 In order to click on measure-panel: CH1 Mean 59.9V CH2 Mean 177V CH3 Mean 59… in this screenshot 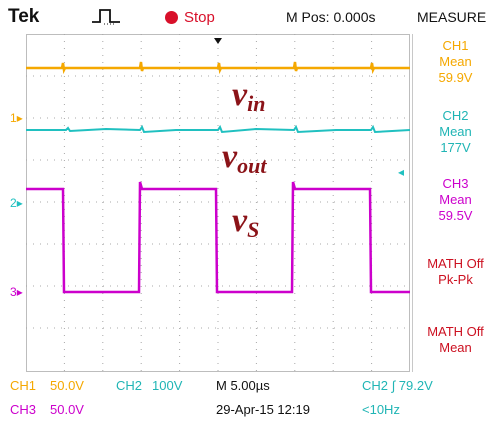, I will do `click(454, 203)`.